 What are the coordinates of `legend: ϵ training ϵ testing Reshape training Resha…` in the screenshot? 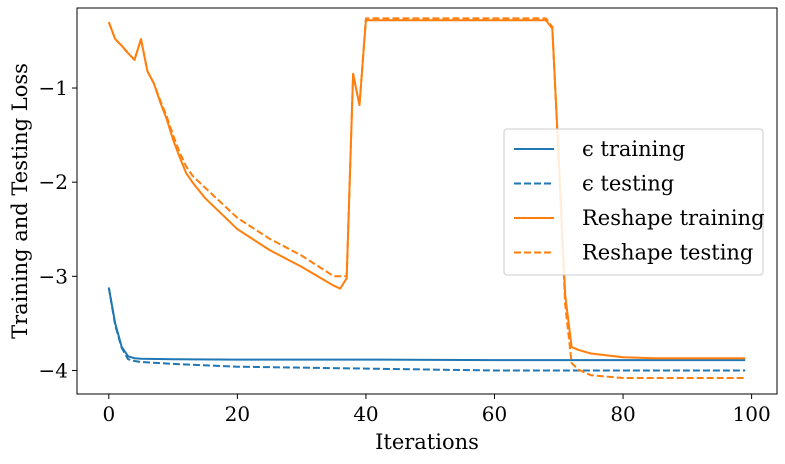 It's located at (634, 202).